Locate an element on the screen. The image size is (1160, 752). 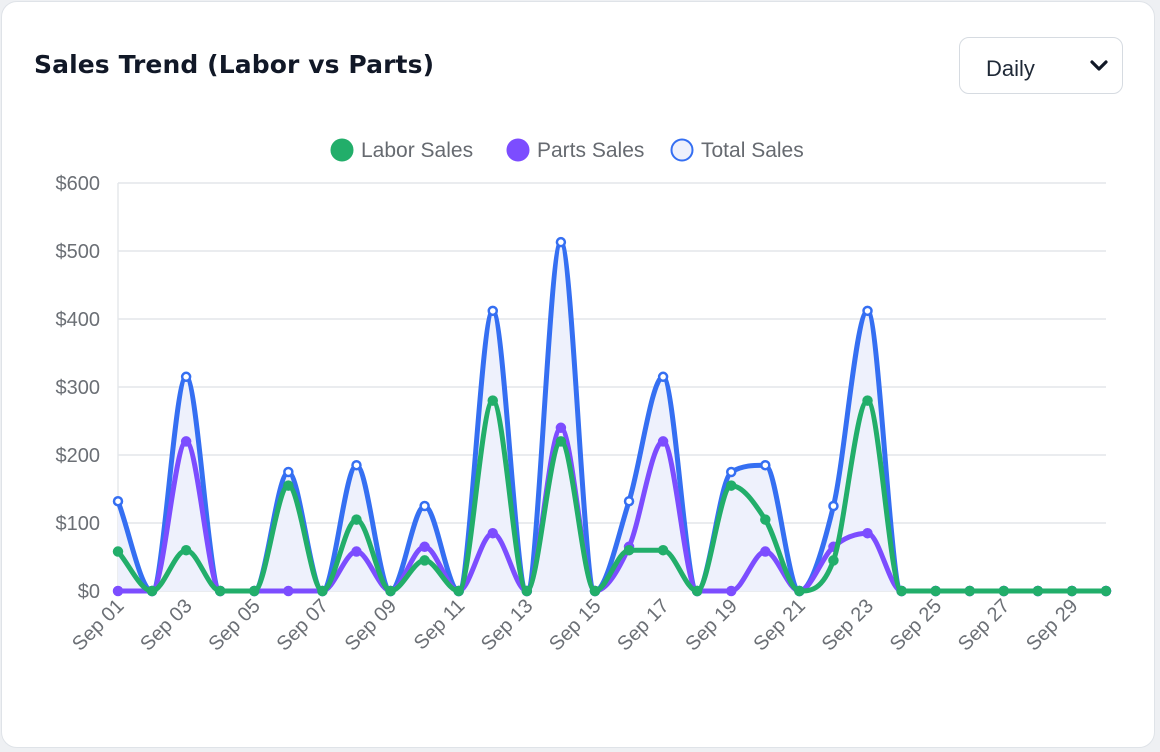
legend-item-parts-sales: Parts Sales is located at coordinates (575, 150).